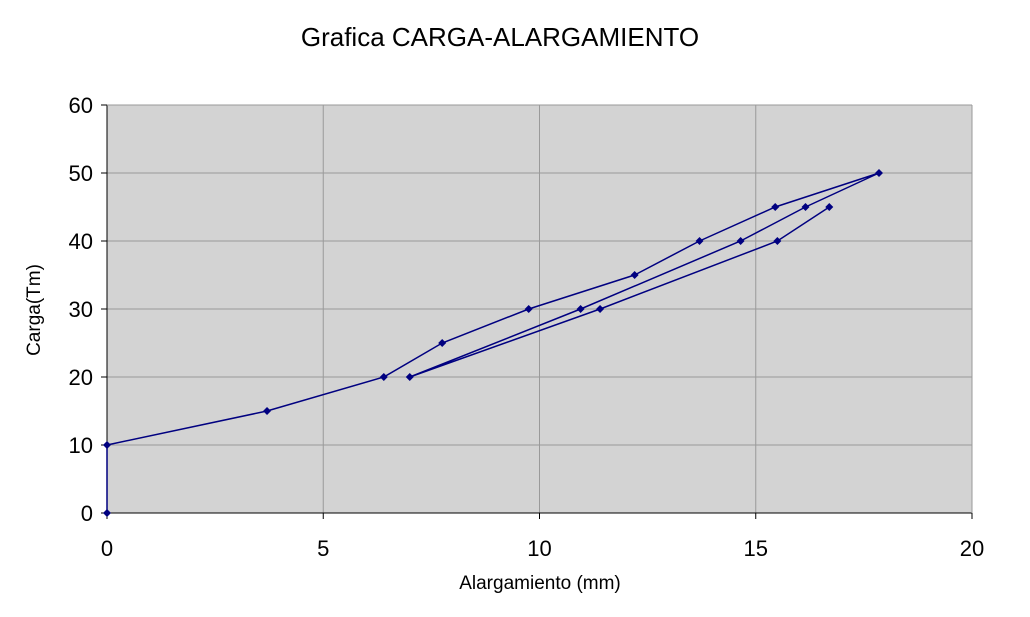 The width and height of the screenshot is (1030, 617). Describe the element at coordinates (500, 37) in the screenshot. I see `chart-title: Grafica CARGA-ALARGAMIENTO` at that location.